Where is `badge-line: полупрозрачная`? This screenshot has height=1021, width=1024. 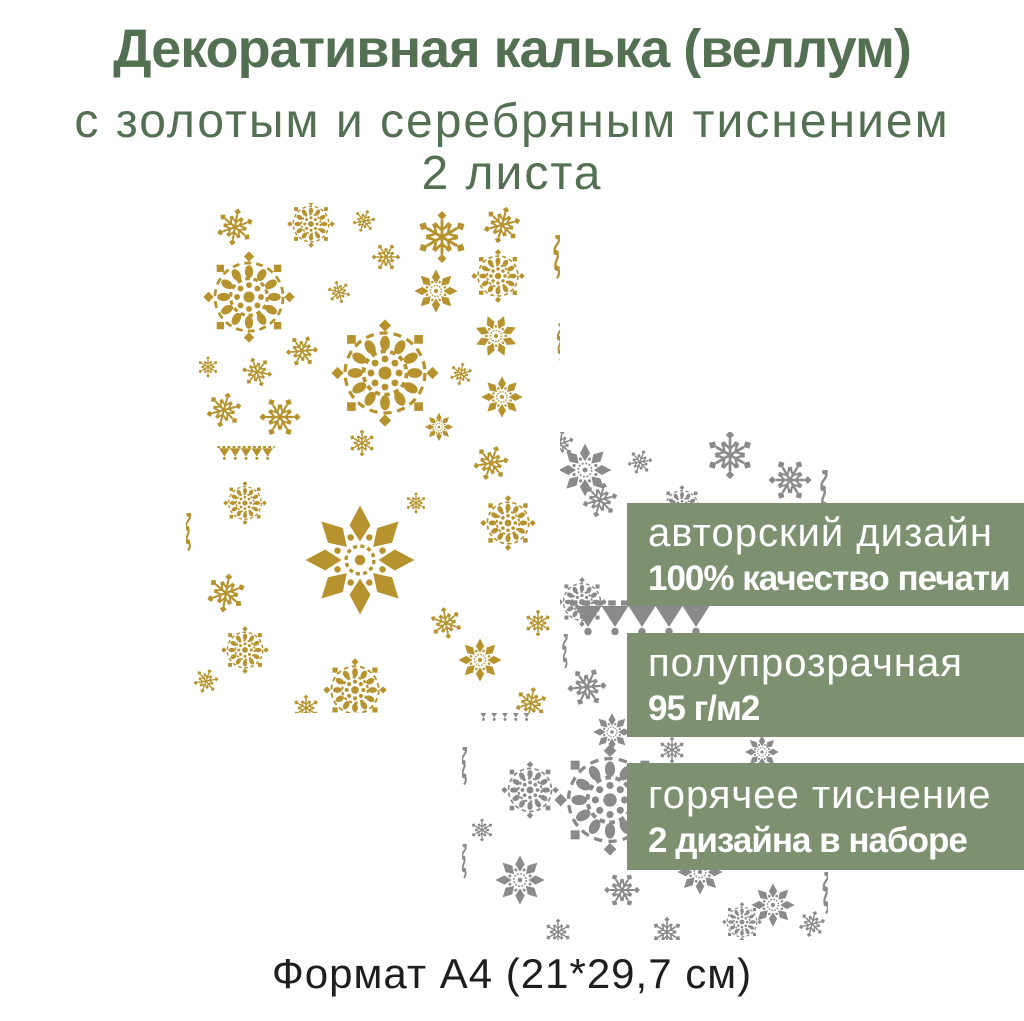
badge-line: полупрозрачная is located at coordinates (805, 663).